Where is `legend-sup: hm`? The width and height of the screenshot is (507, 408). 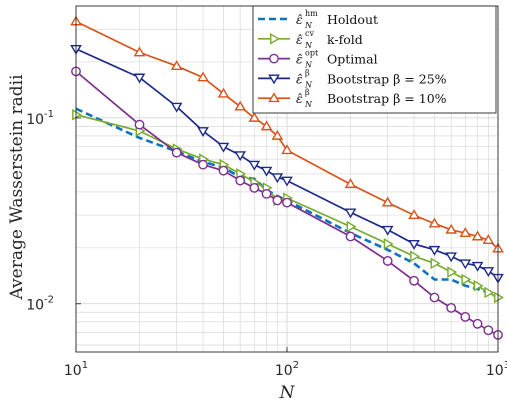 legend-sup: hm is located at coordinates (311, 13).